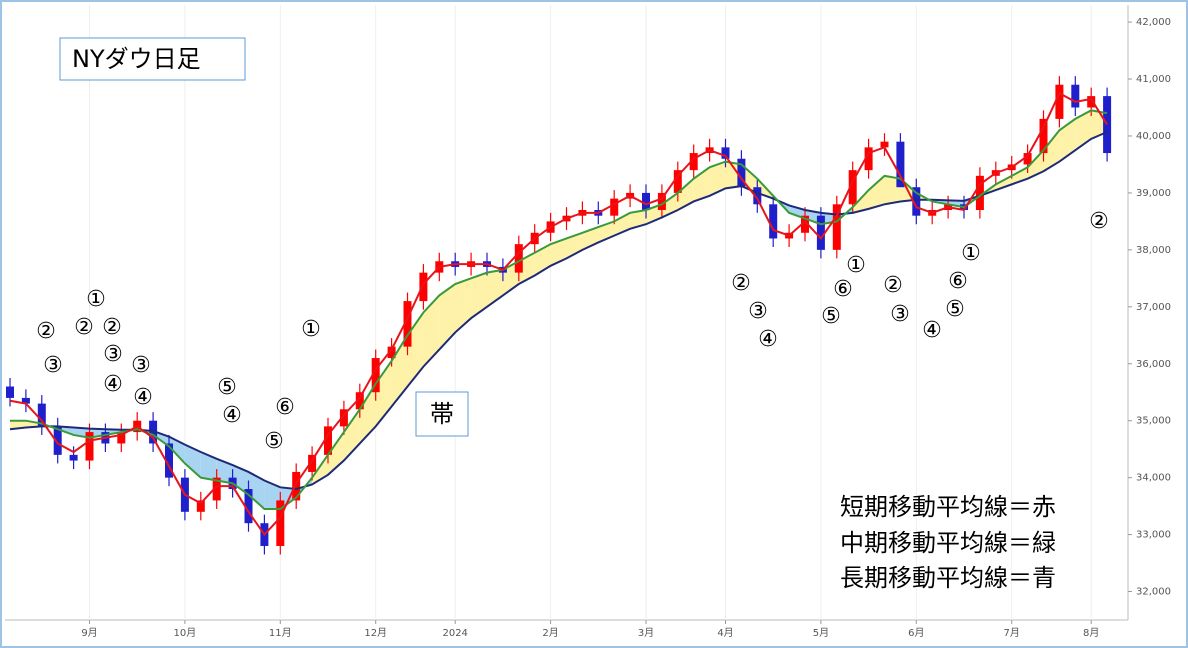  I want to click on y-tick-label: 39,000, so click(1153, 193).